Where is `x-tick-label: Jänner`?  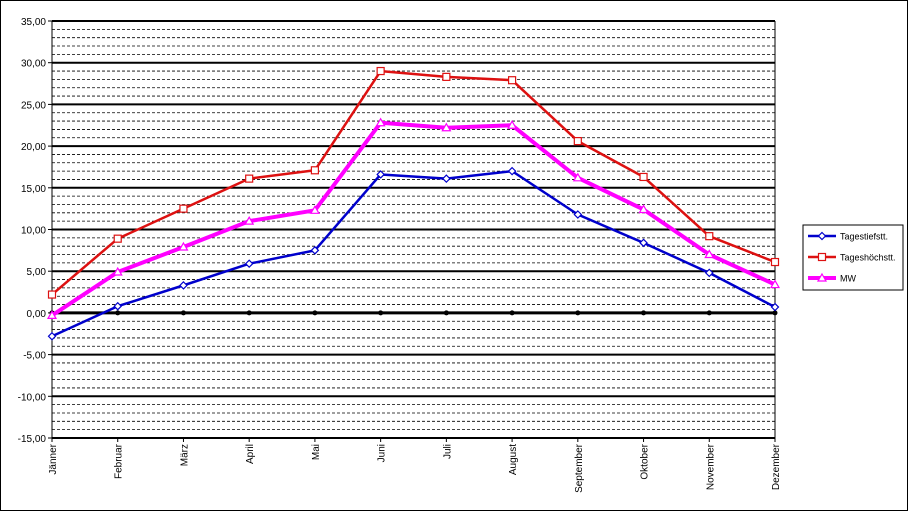 x-tick-label: Jänner is located at coordinates (53, 458).